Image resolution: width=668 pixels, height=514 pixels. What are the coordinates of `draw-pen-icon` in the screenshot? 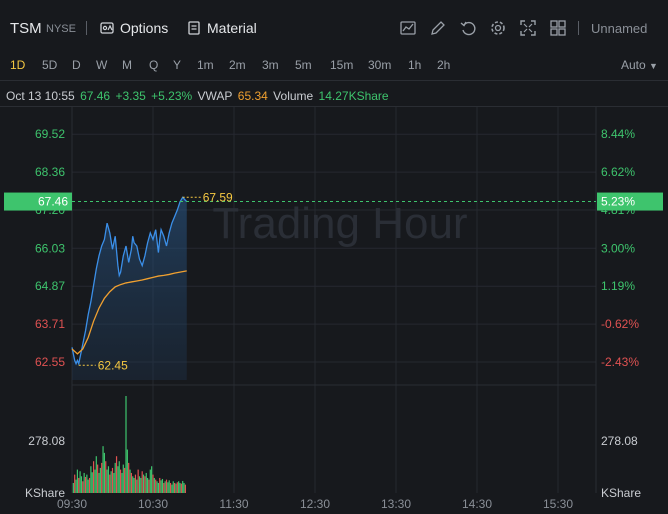 It's located at (438, 28).